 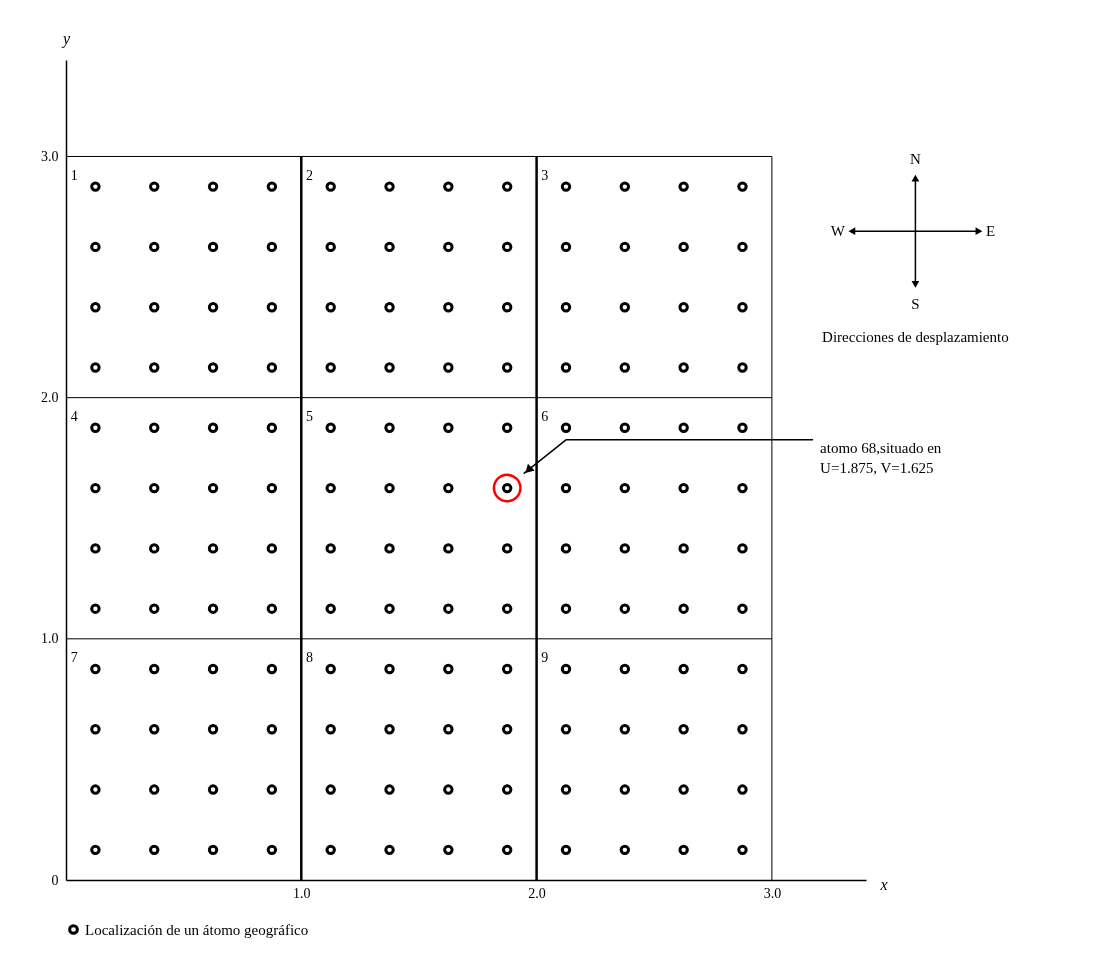 What do you see at coordinates (838, 231) in the screenshot?
I see `annotation: W` at bounding box center [838, 231].